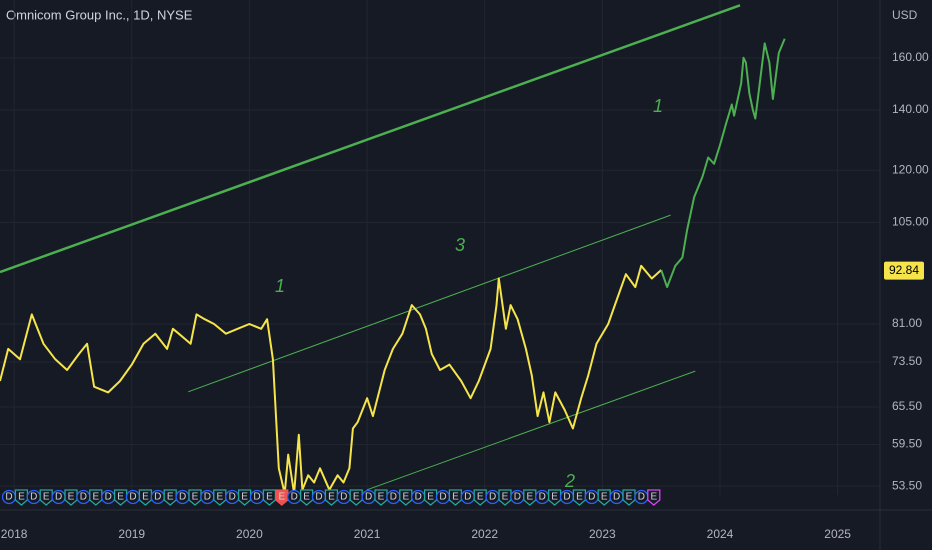 This screenshot has width=932, height=550. Describe the element at coordinates (910, 222) in the screenshot. I see `y-tick-label: 105.00` at that location.